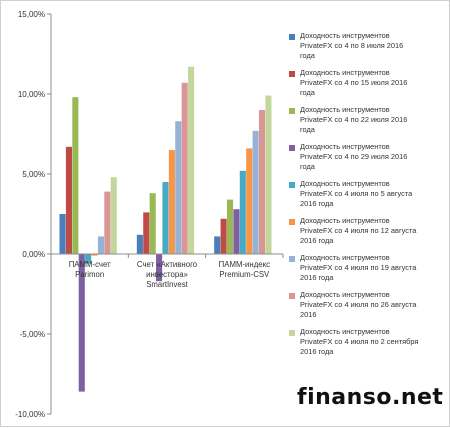 The height and width of the screenshot is (428, 450). What do you see at coordinates (89, 274) in the screenshot?
I see `x-category-label-line: Parimon` at bounding box center [89, 274].